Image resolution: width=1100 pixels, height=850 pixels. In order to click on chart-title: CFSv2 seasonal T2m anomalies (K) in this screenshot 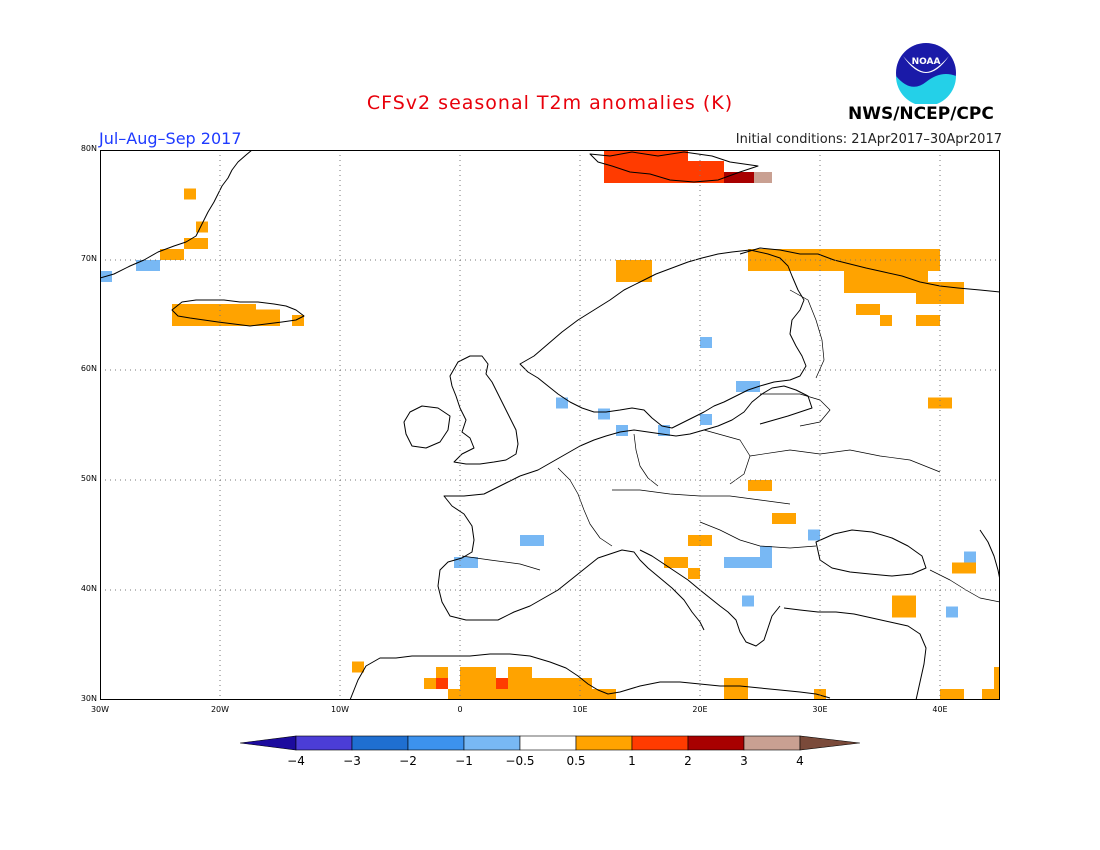, I will do `click(550, 103)`.